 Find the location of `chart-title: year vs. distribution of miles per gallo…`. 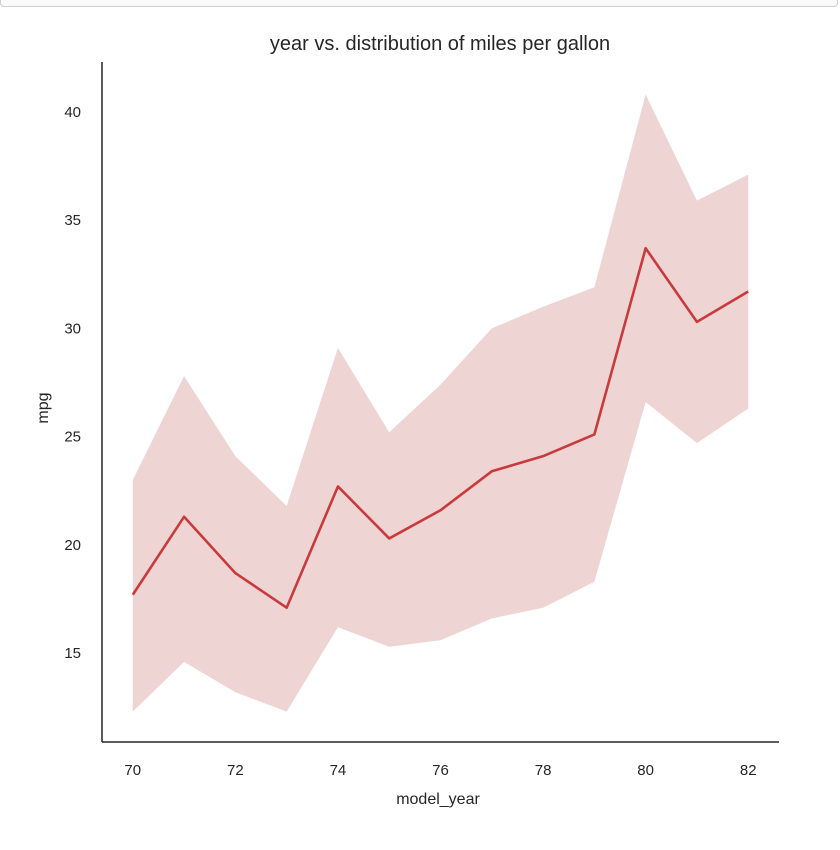

chart-title: year vs. distribution of miles per gallo… is located at coordinates (440, 44).